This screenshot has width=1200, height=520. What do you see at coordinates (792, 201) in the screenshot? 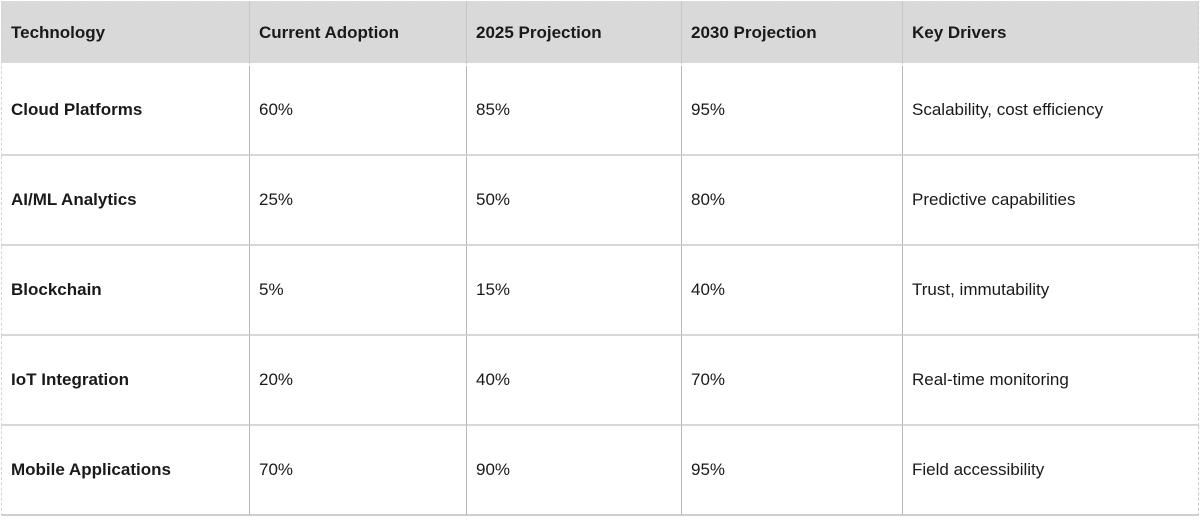
I see `cell-2030-projection: 80%` at bounding box center [792, 201].